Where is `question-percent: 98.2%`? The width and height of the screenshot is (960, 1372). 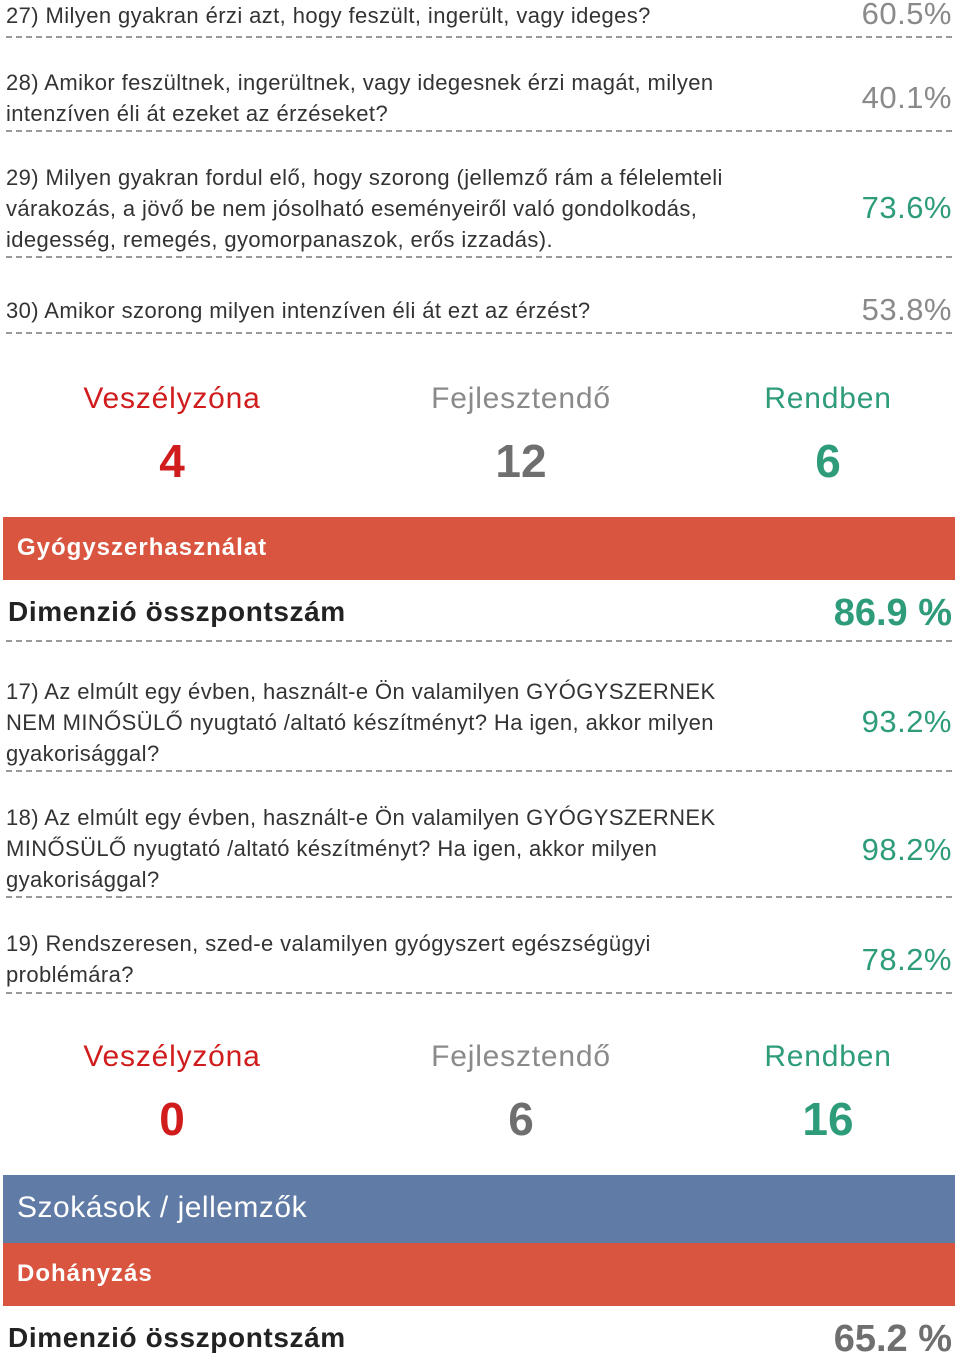
question-percent: 98.2% is located at coordinates (906, 849).